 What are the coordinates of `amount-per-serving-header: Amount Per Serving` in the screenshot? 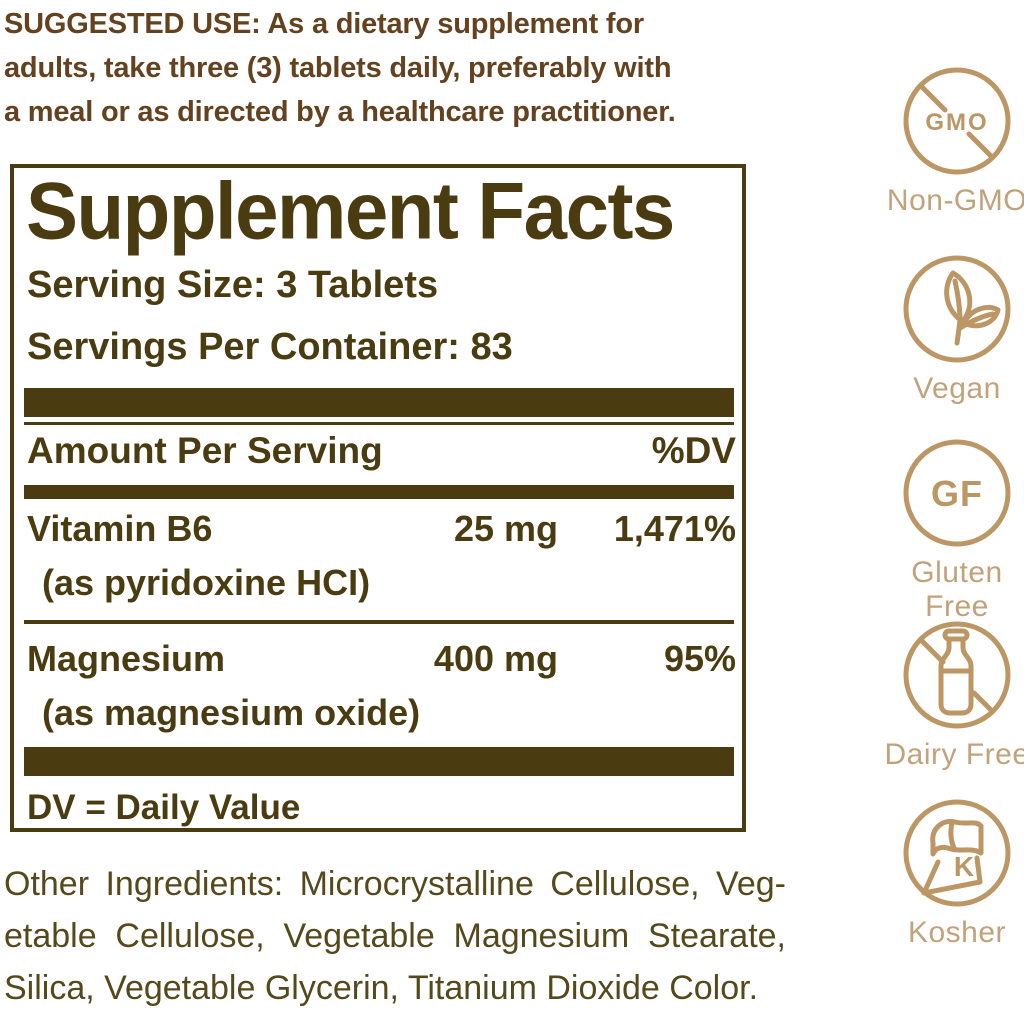 It's located at (205, 450).